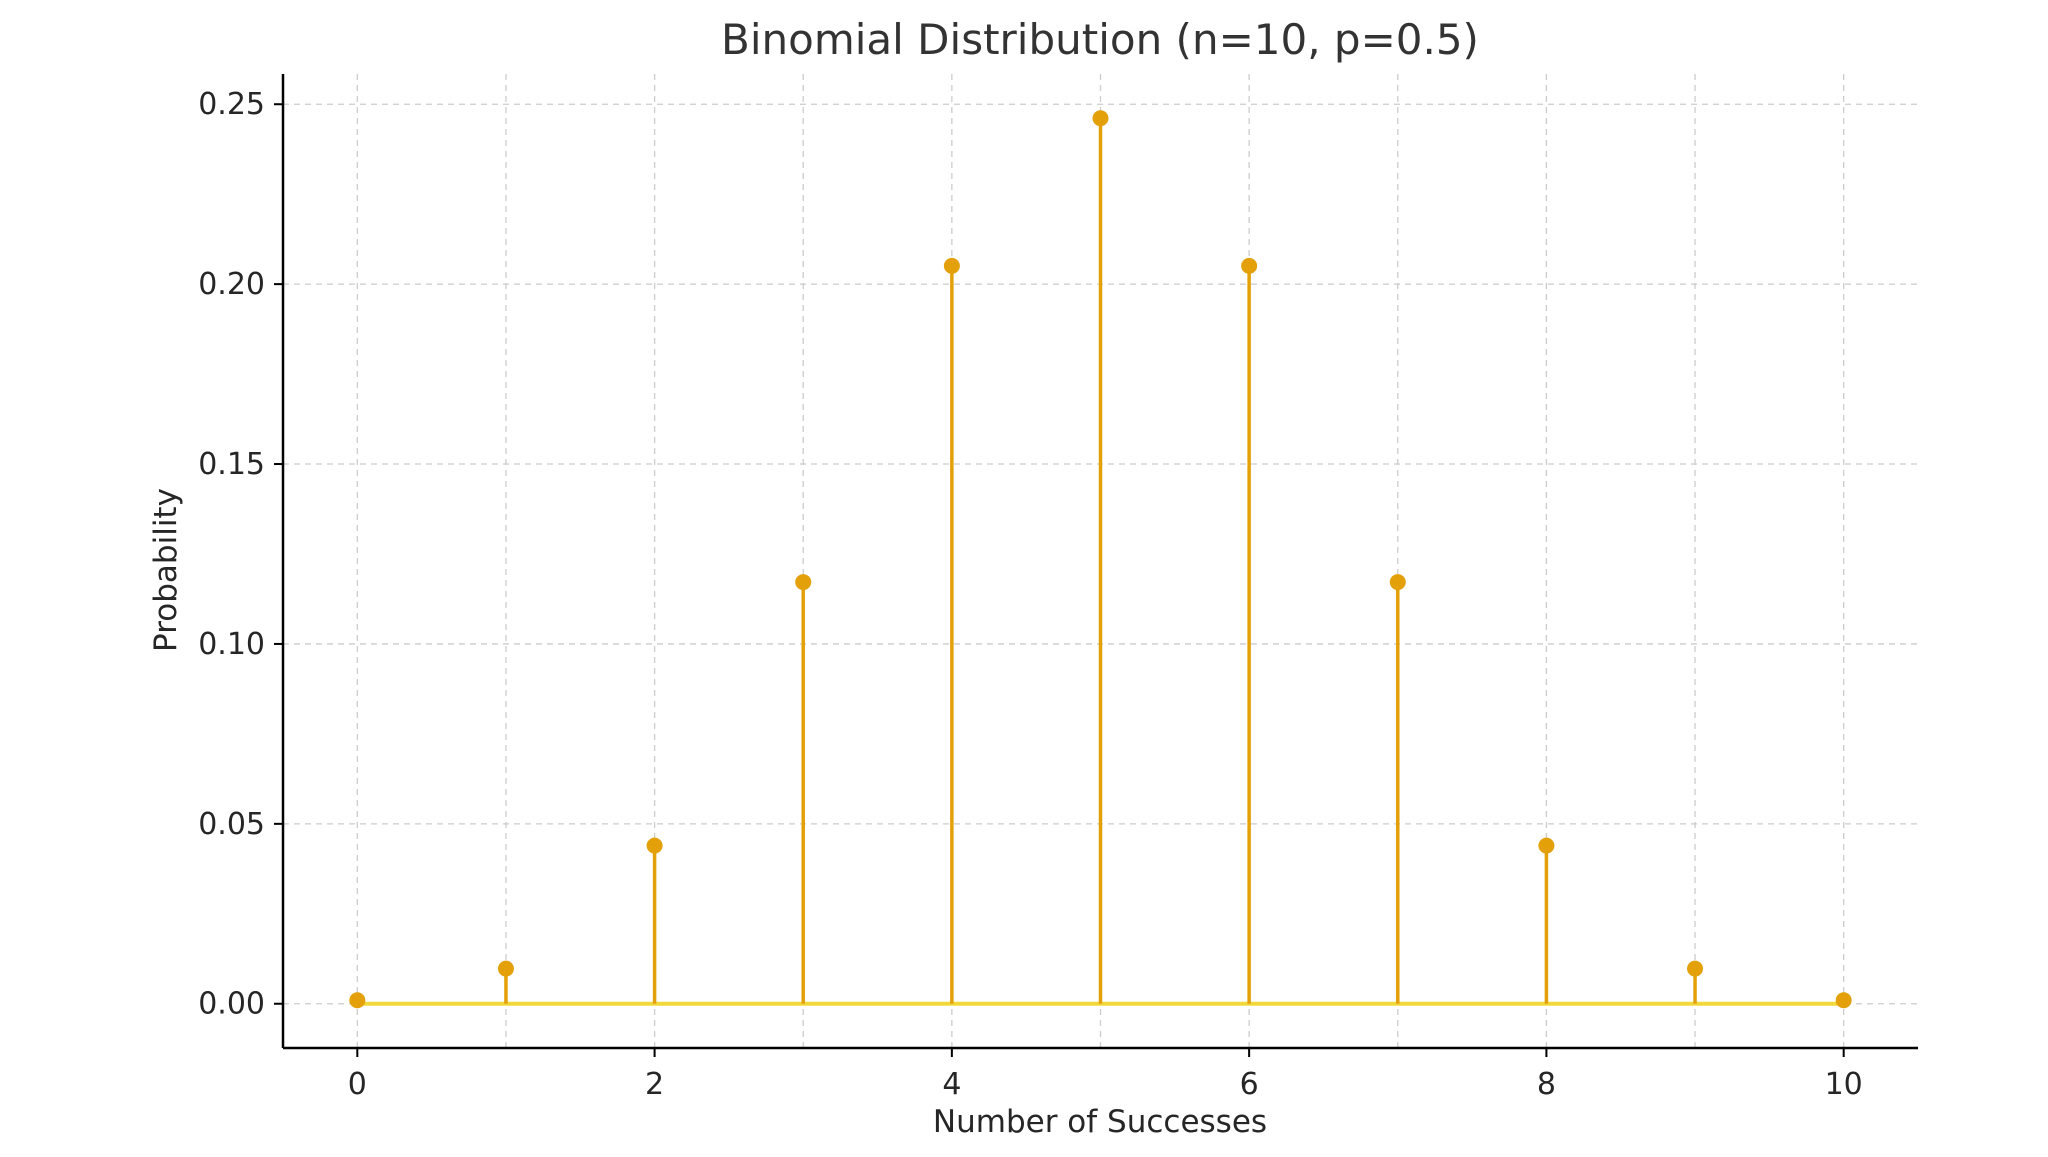 The image size is (2048, 1157). I want to click on x-tick-label: 4, so click(951, 1084).